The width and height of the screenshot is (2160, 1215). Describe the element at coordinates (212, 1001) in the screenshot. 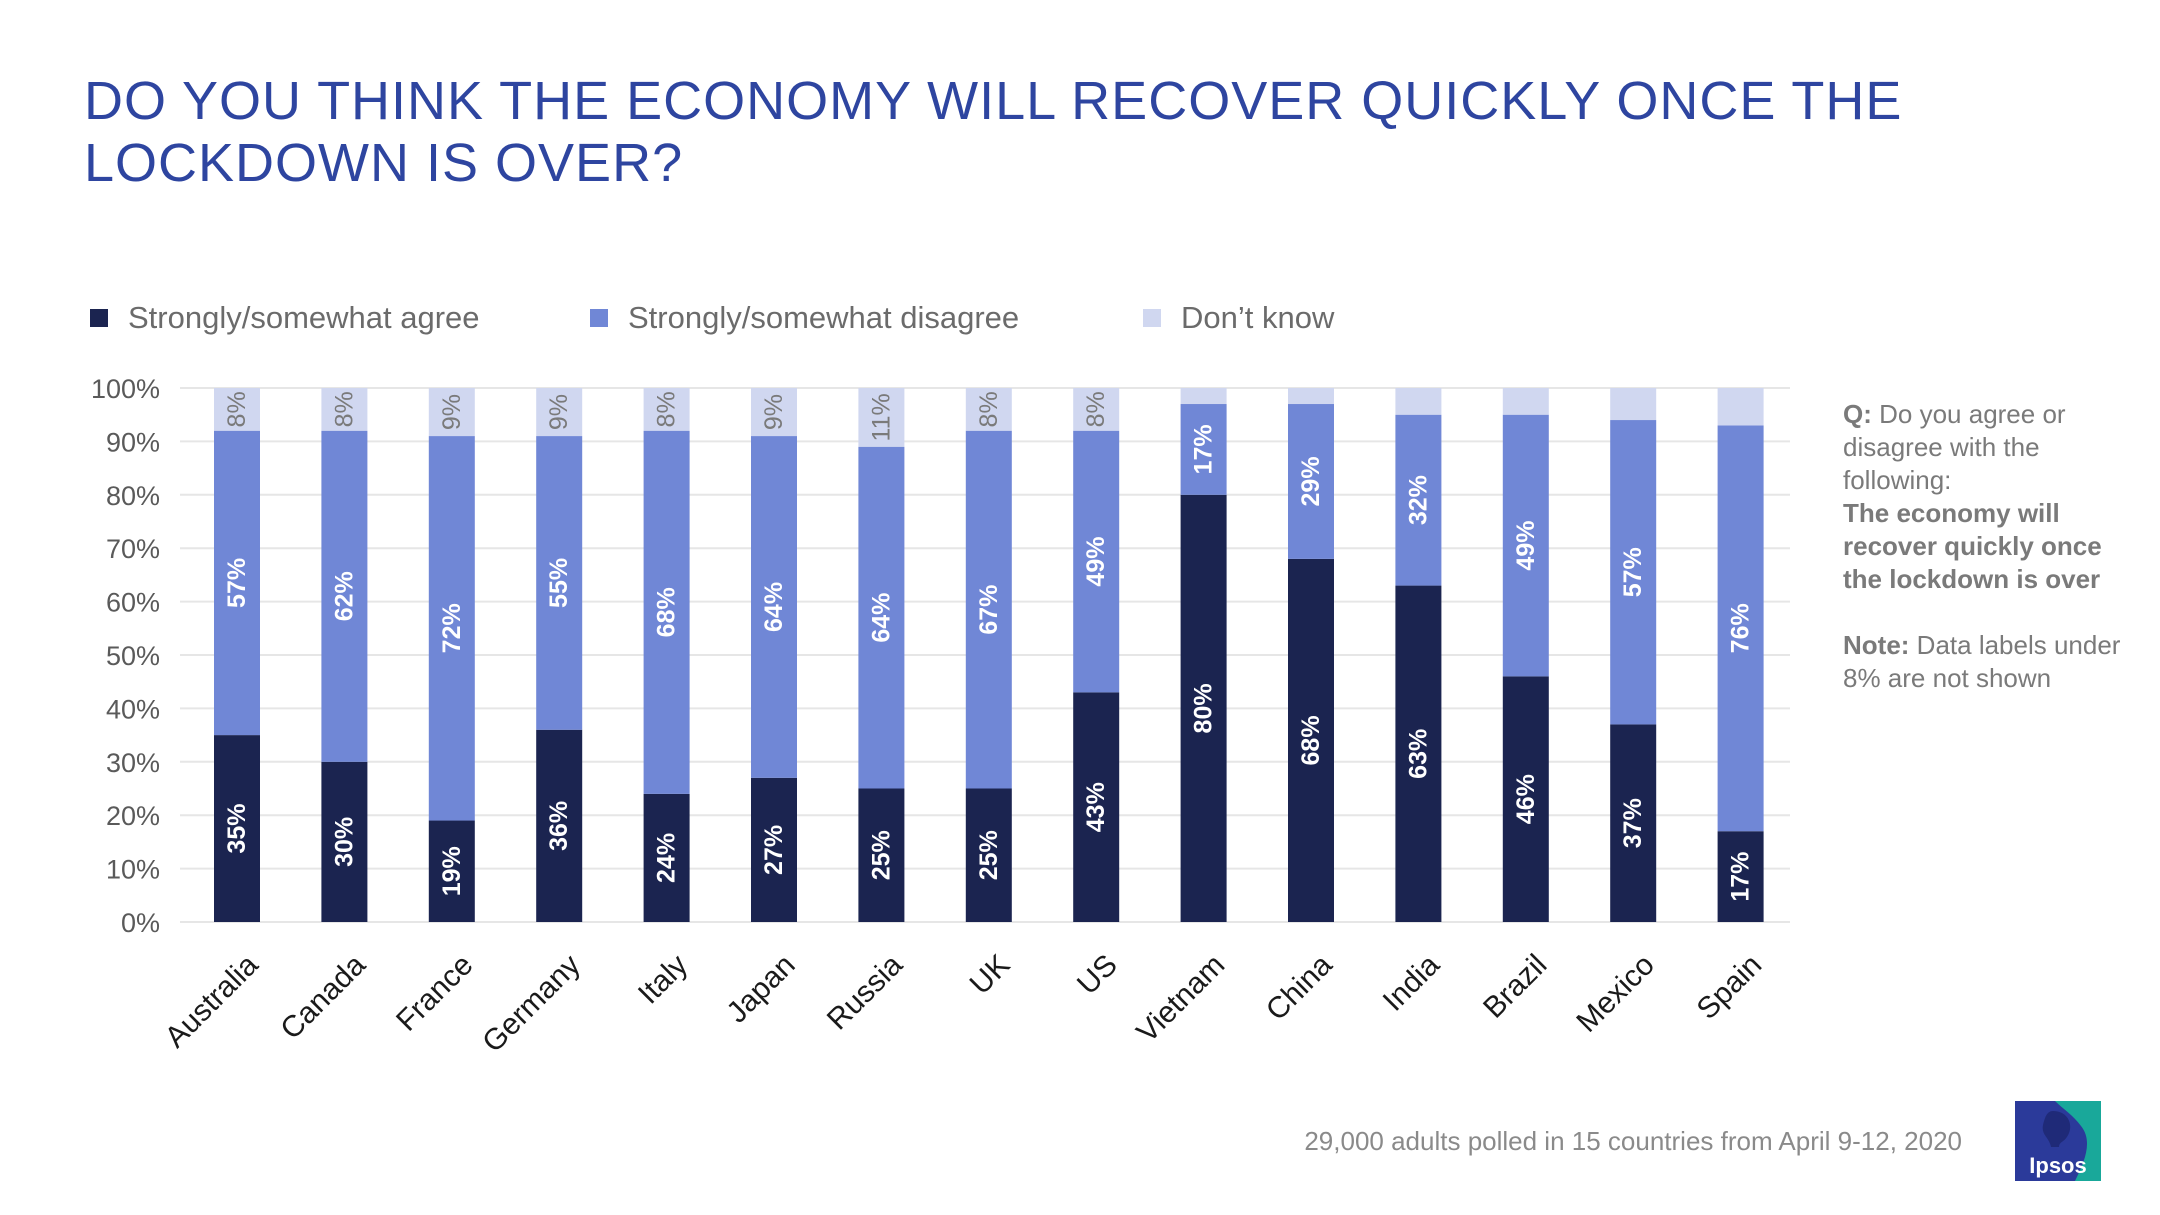

I see `x-tick-label: Australia` at that location.